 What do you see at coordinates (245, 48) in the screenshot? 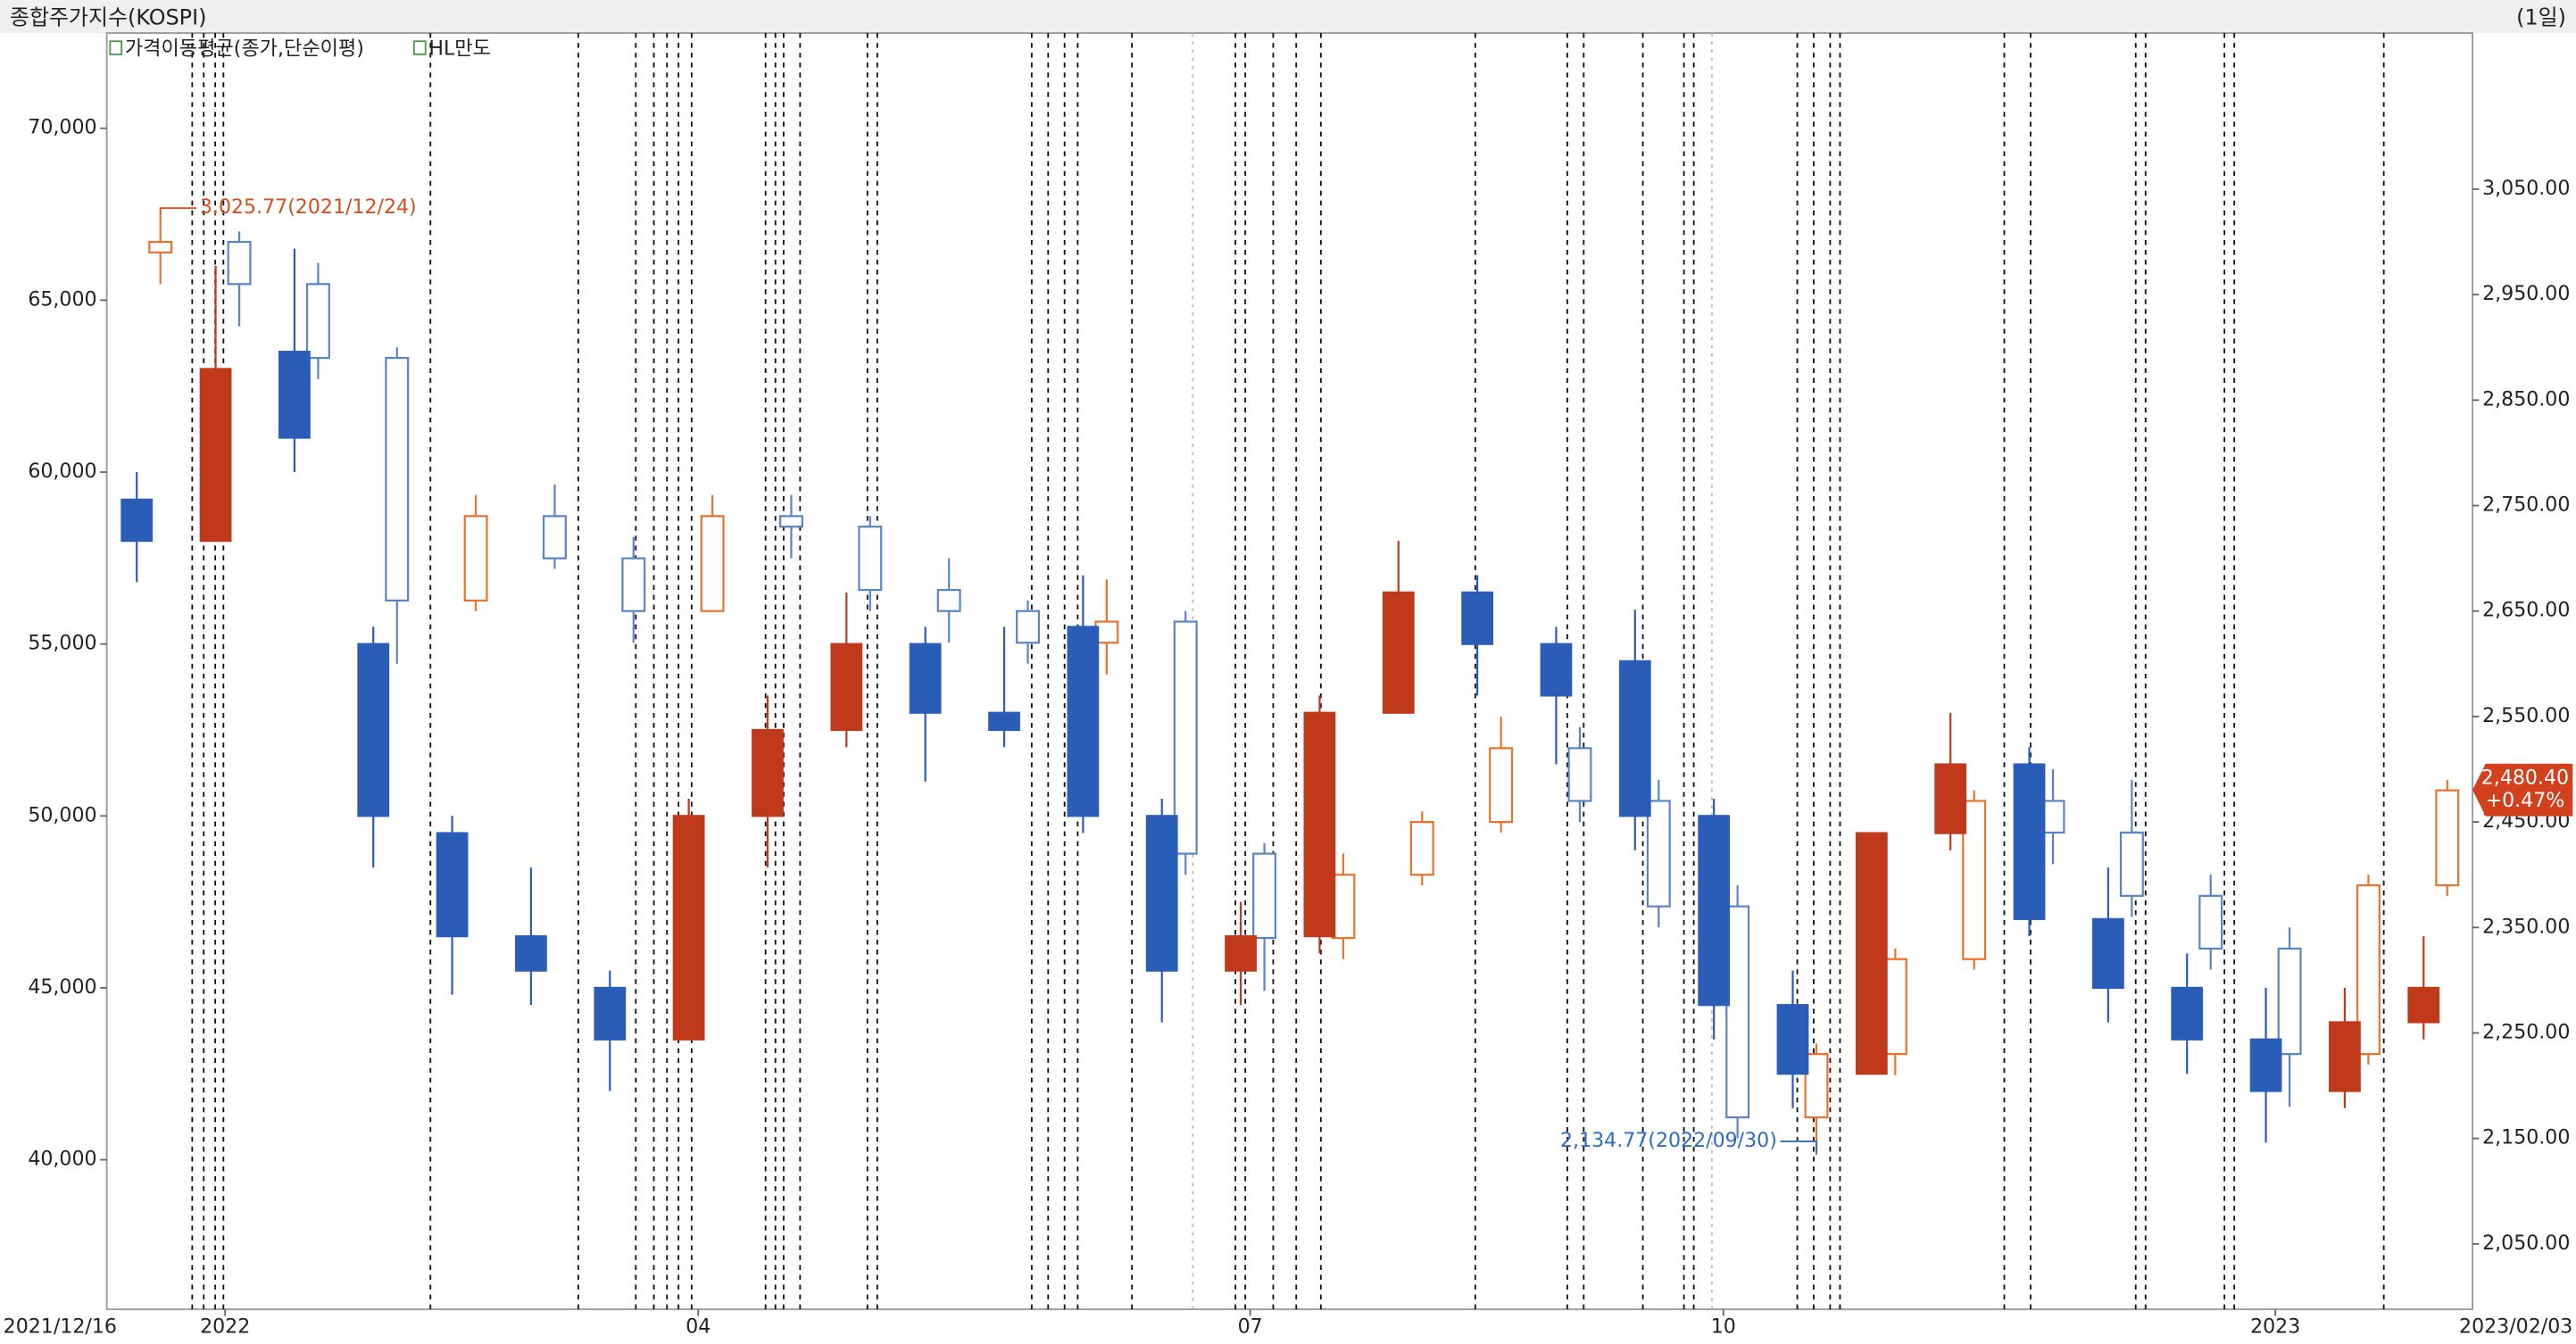
I see `legend-label: 가격이동평균(종가,단순이평)` at bounding box center [245, 48].